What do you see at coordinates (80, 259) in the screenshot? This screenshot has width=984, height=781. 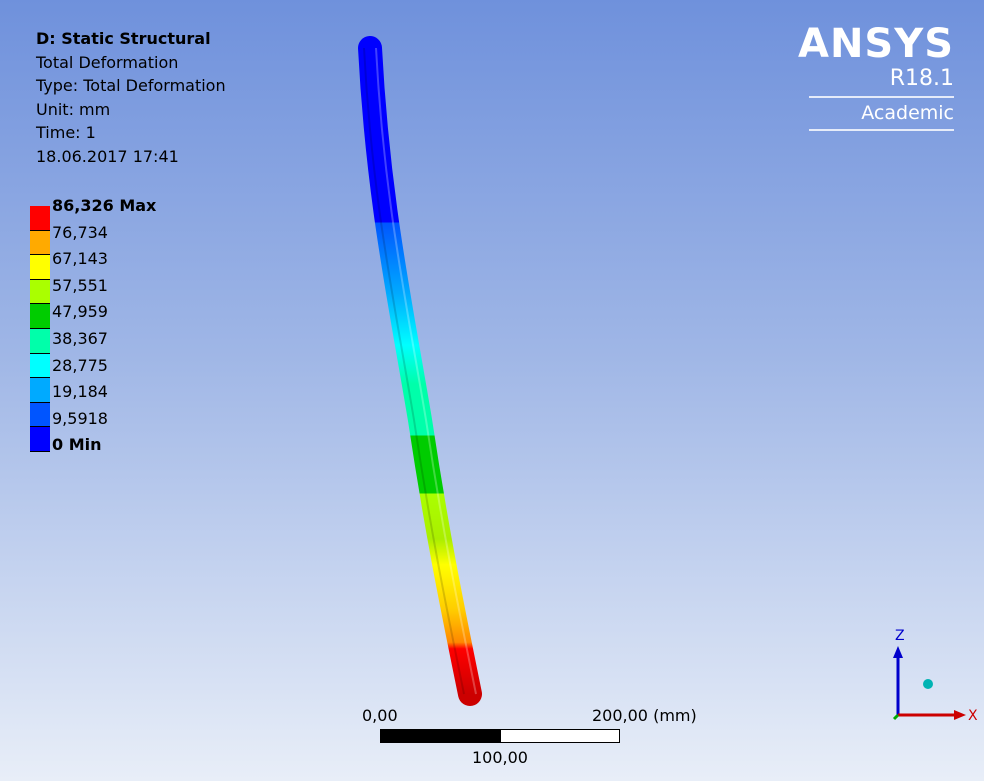 I see `legend-label: 67,143` at bounding box center [80, 259].